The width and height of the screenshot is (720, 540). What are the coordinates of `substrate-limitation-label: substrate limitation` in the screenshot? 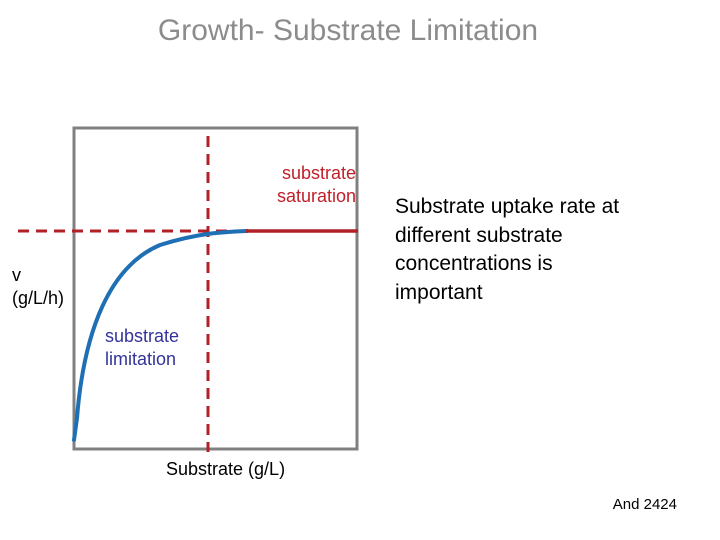 It's located at (142, 348).